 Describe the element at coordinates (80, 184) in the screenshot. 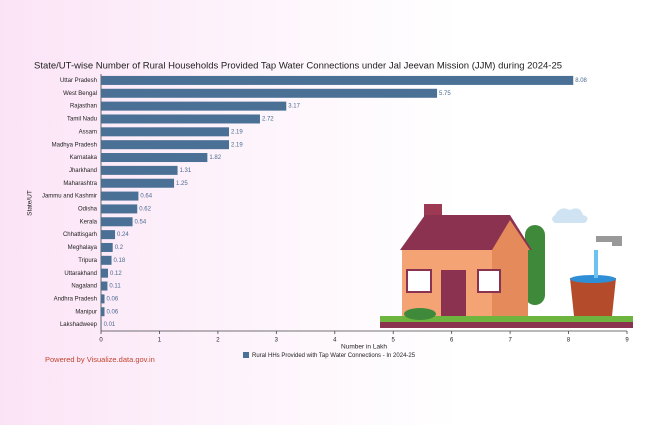

I see `y-tick-label: Maharashtra` at that location.